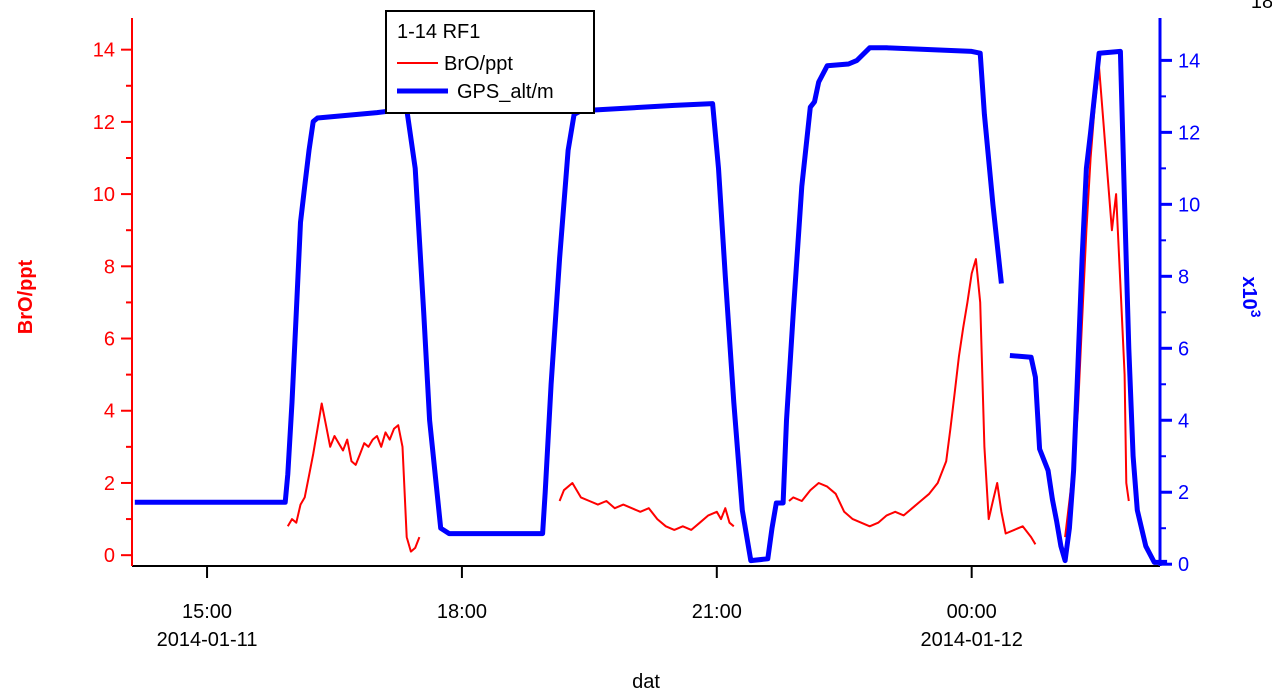 The image size is (1272, 700). What do you see at coordinates (109, 484) in the screenshot?
I see `left-tick-label-1: 2` at bounding box center [109, 484].